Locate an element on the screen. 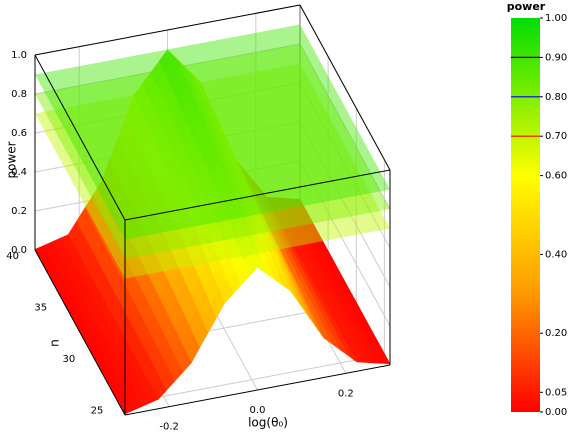 The width and height of the screenshot is (569, 432). colorbar-tick-label: 0.70 is located at coordinates (556, 136).